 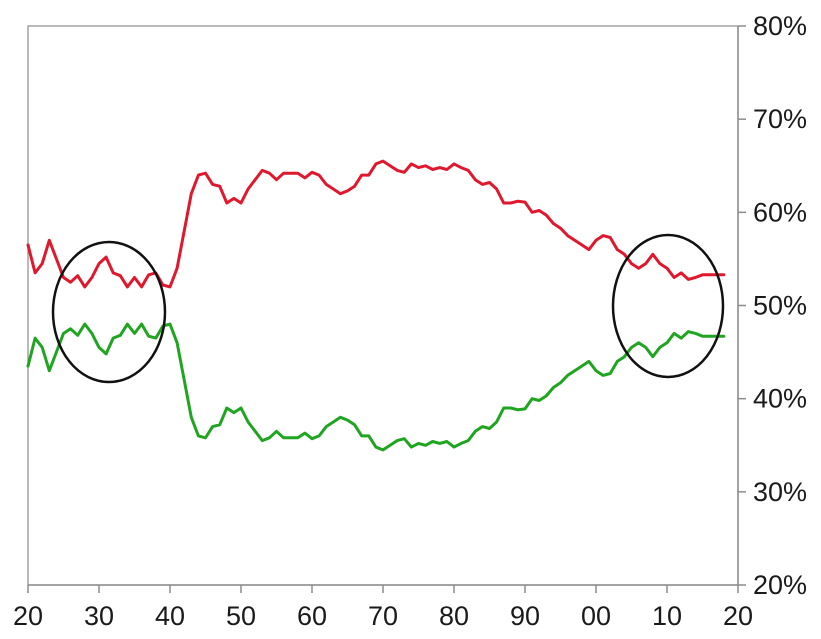 What do you see at coordinates (383, 616) in the screenshot?
I see `x-tick-label: 70` at bounding box center [383, 616].